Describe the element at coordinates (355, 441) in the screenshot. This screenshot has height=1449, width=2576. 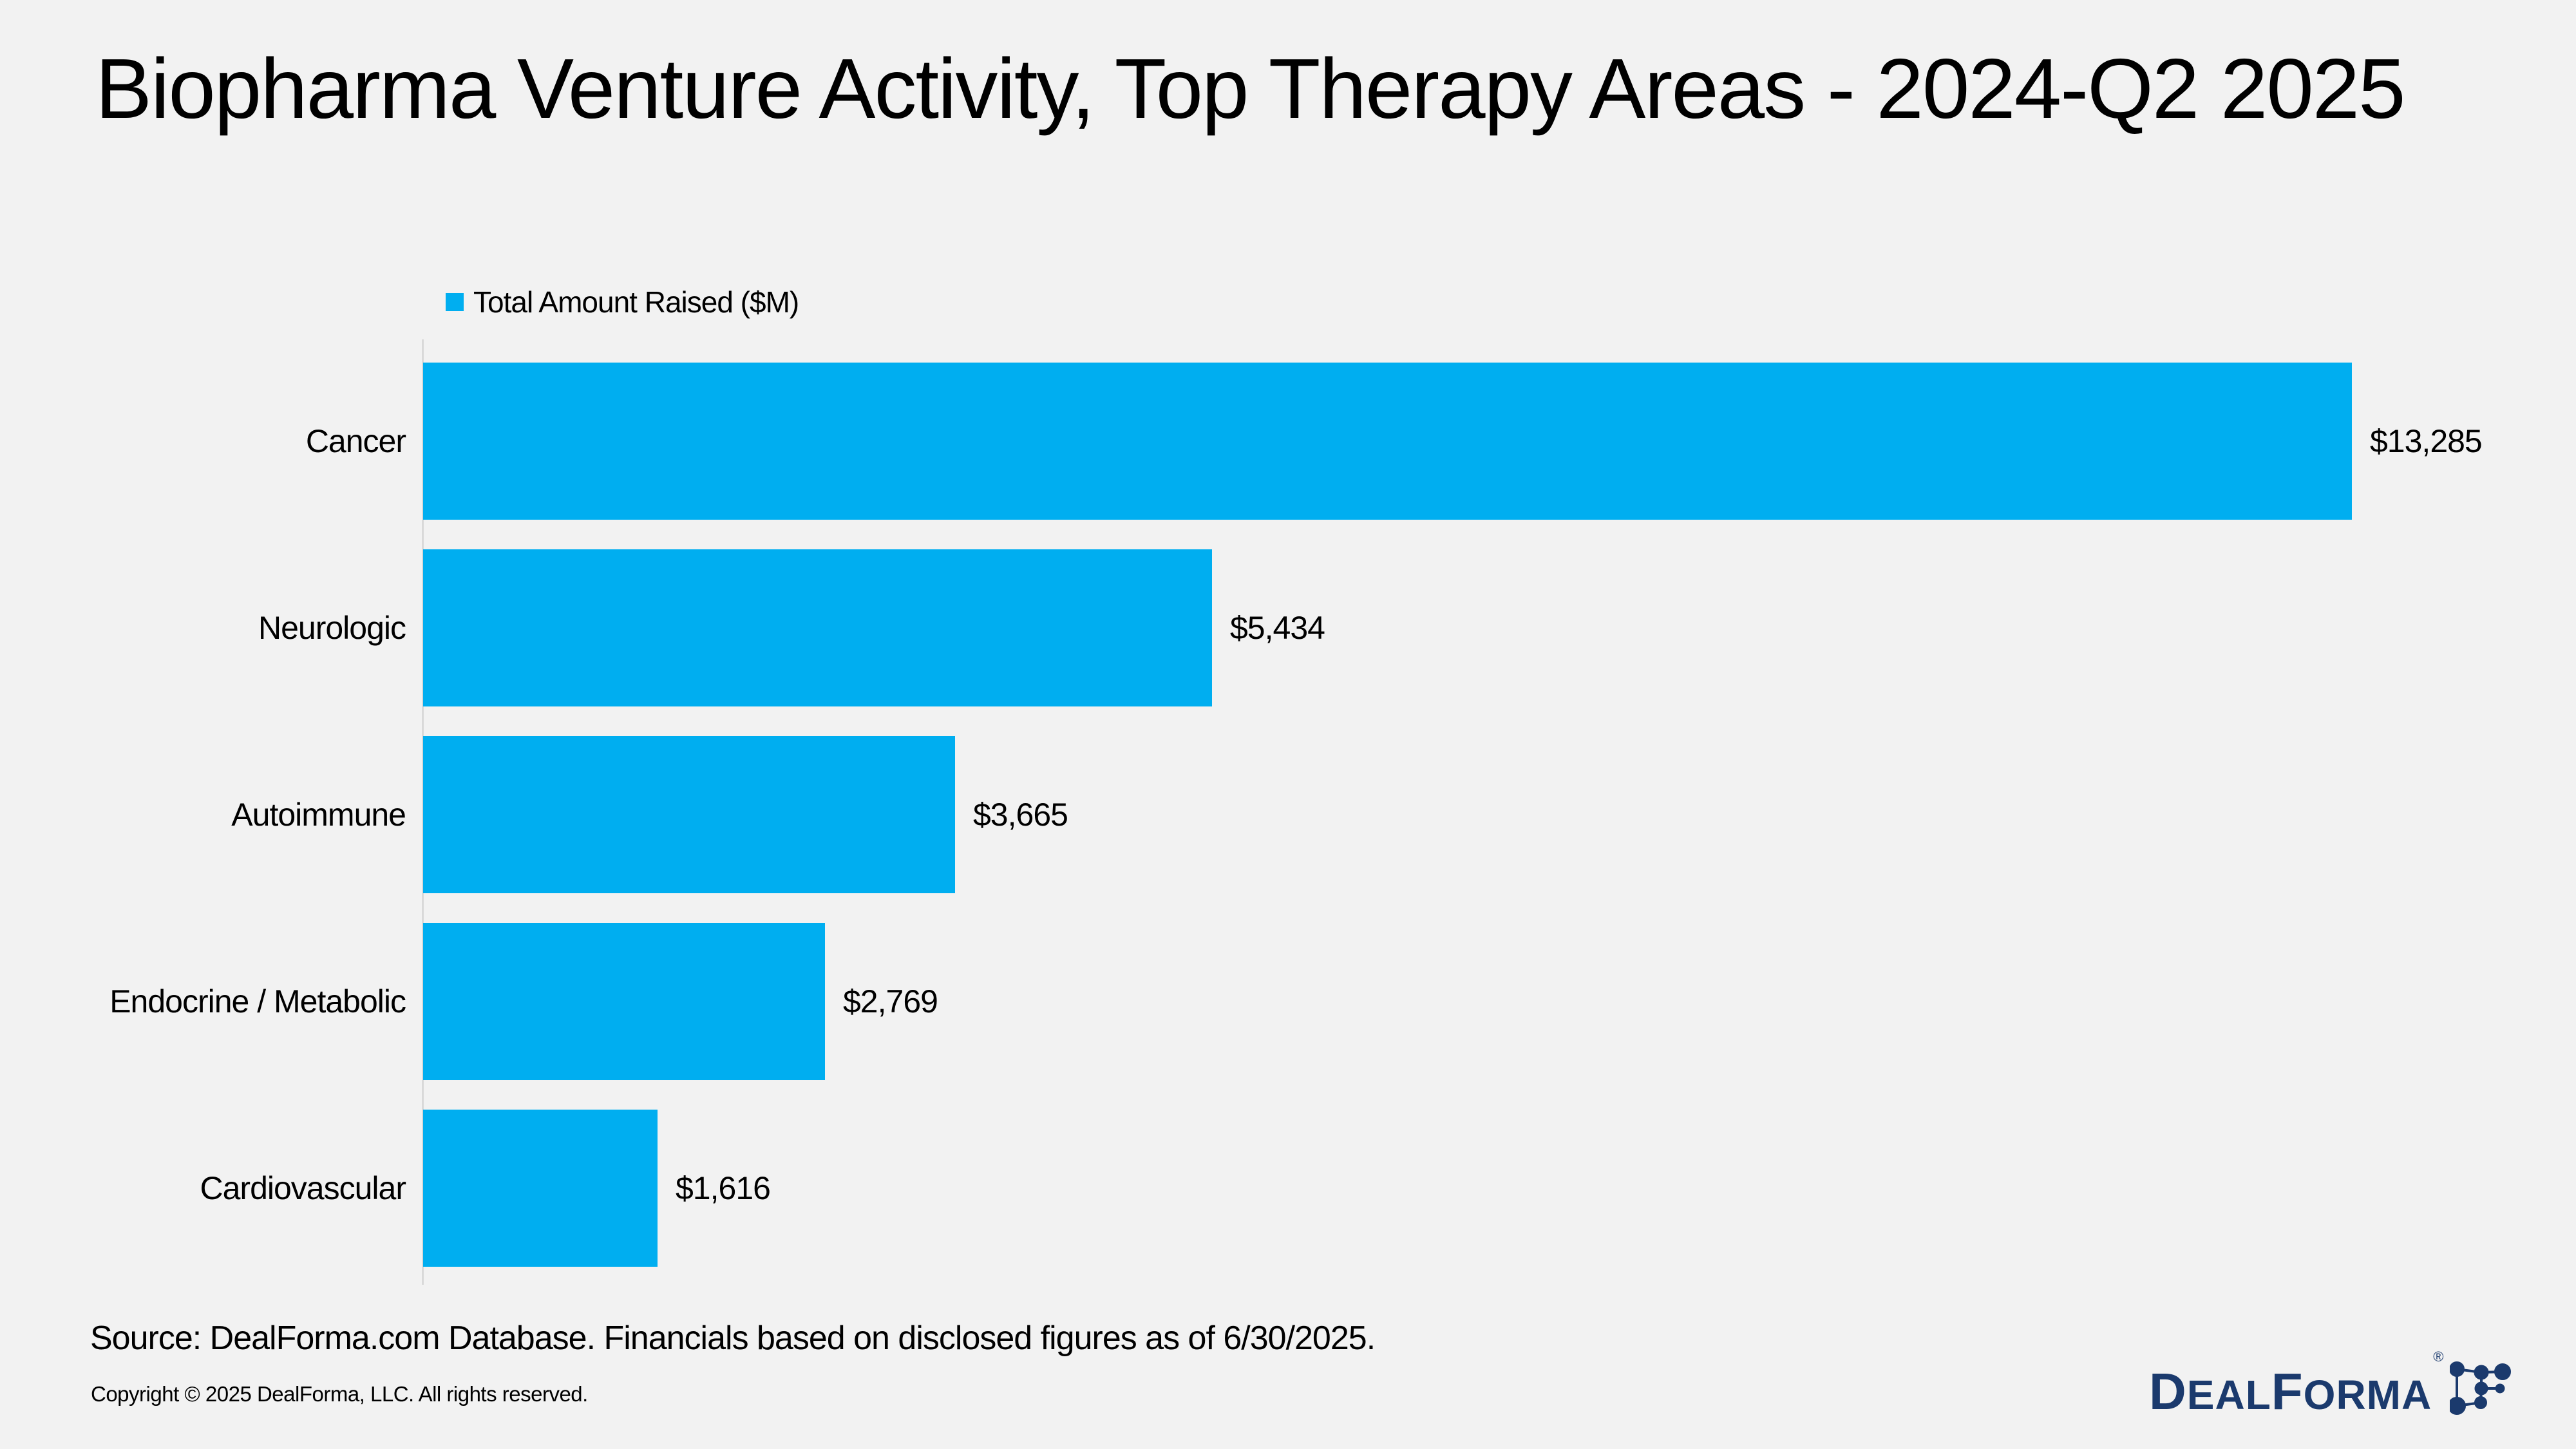
I see `category-label: Cancer` at that location.